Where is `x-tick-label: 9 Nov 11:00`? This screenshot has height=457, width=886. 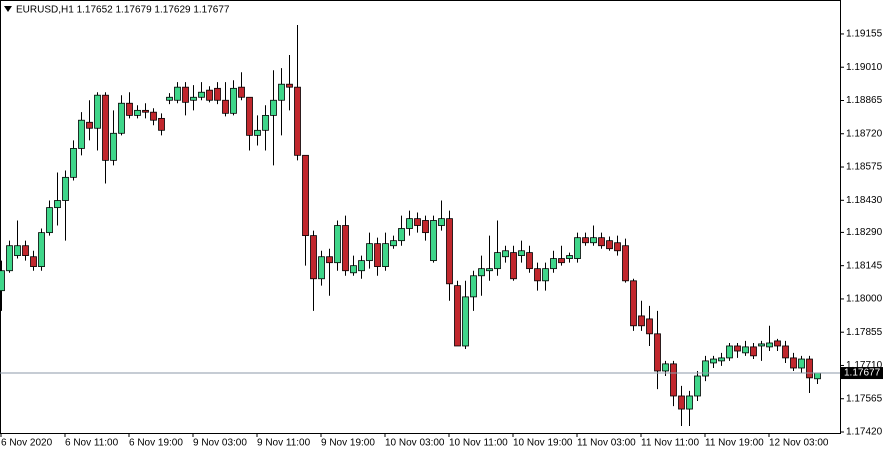
x-tick-label: 9 Nov 11:00 is located at coordinates (284, 443).